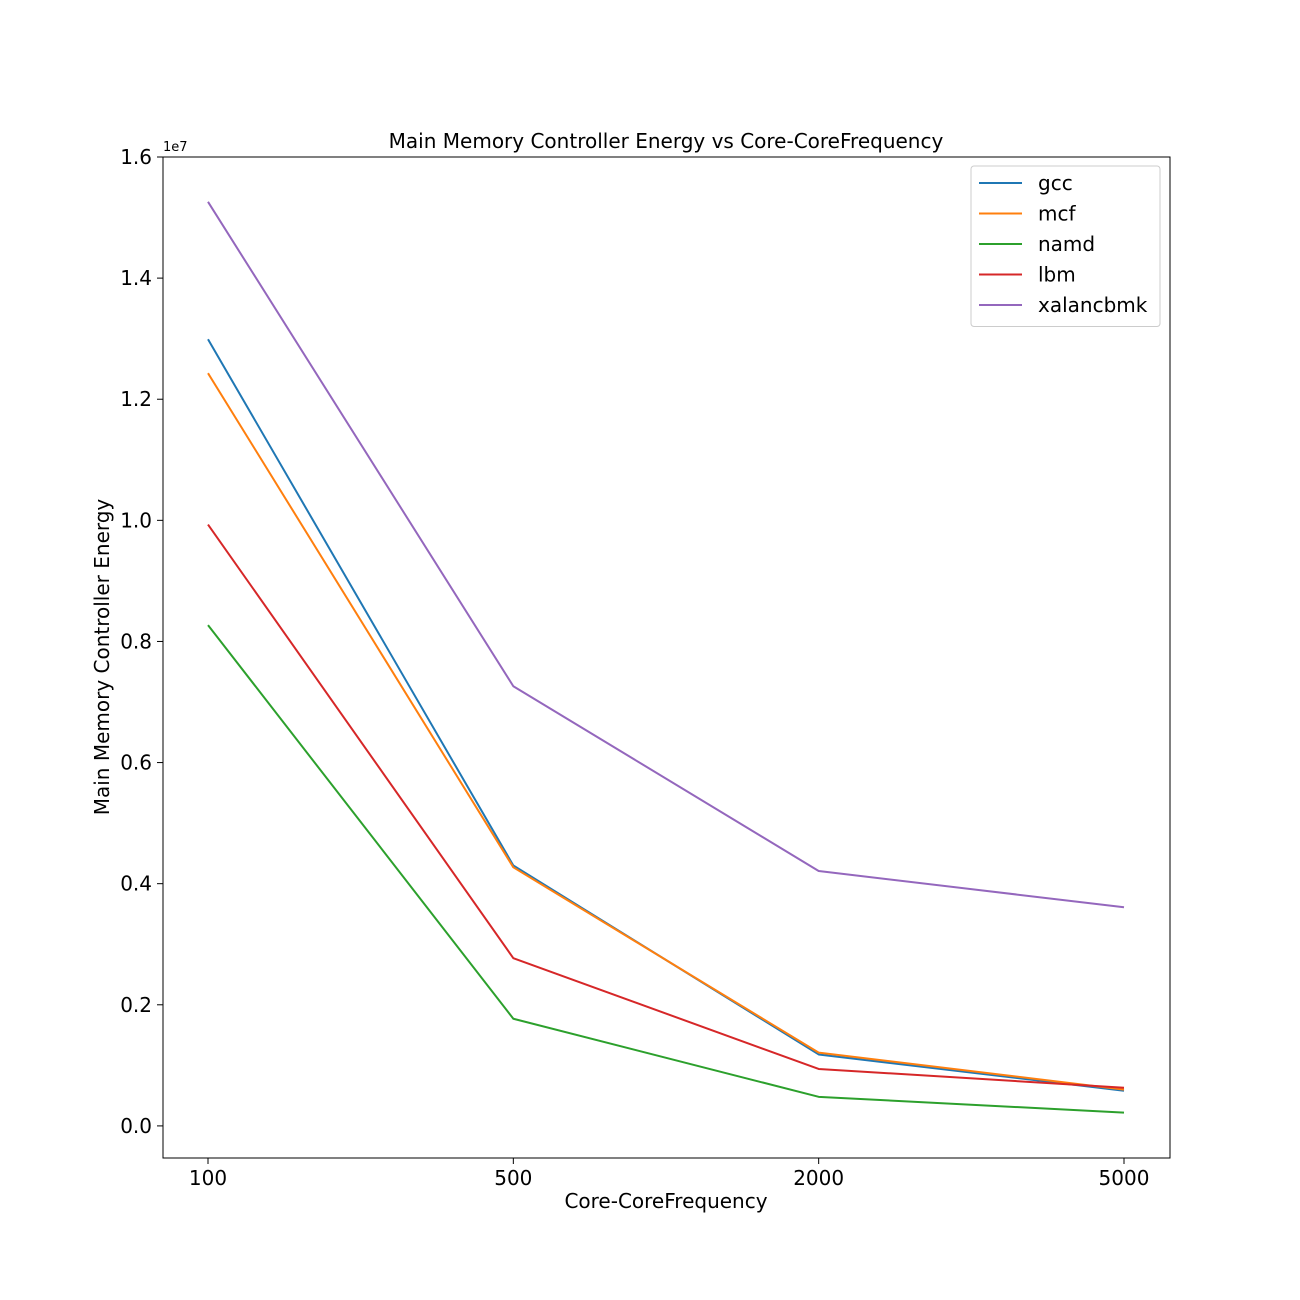  What do you see at coordinates (208, 1178) in the screenshot?
I see `x-tick-label-100: 100` at bounding box center [208, 1178].